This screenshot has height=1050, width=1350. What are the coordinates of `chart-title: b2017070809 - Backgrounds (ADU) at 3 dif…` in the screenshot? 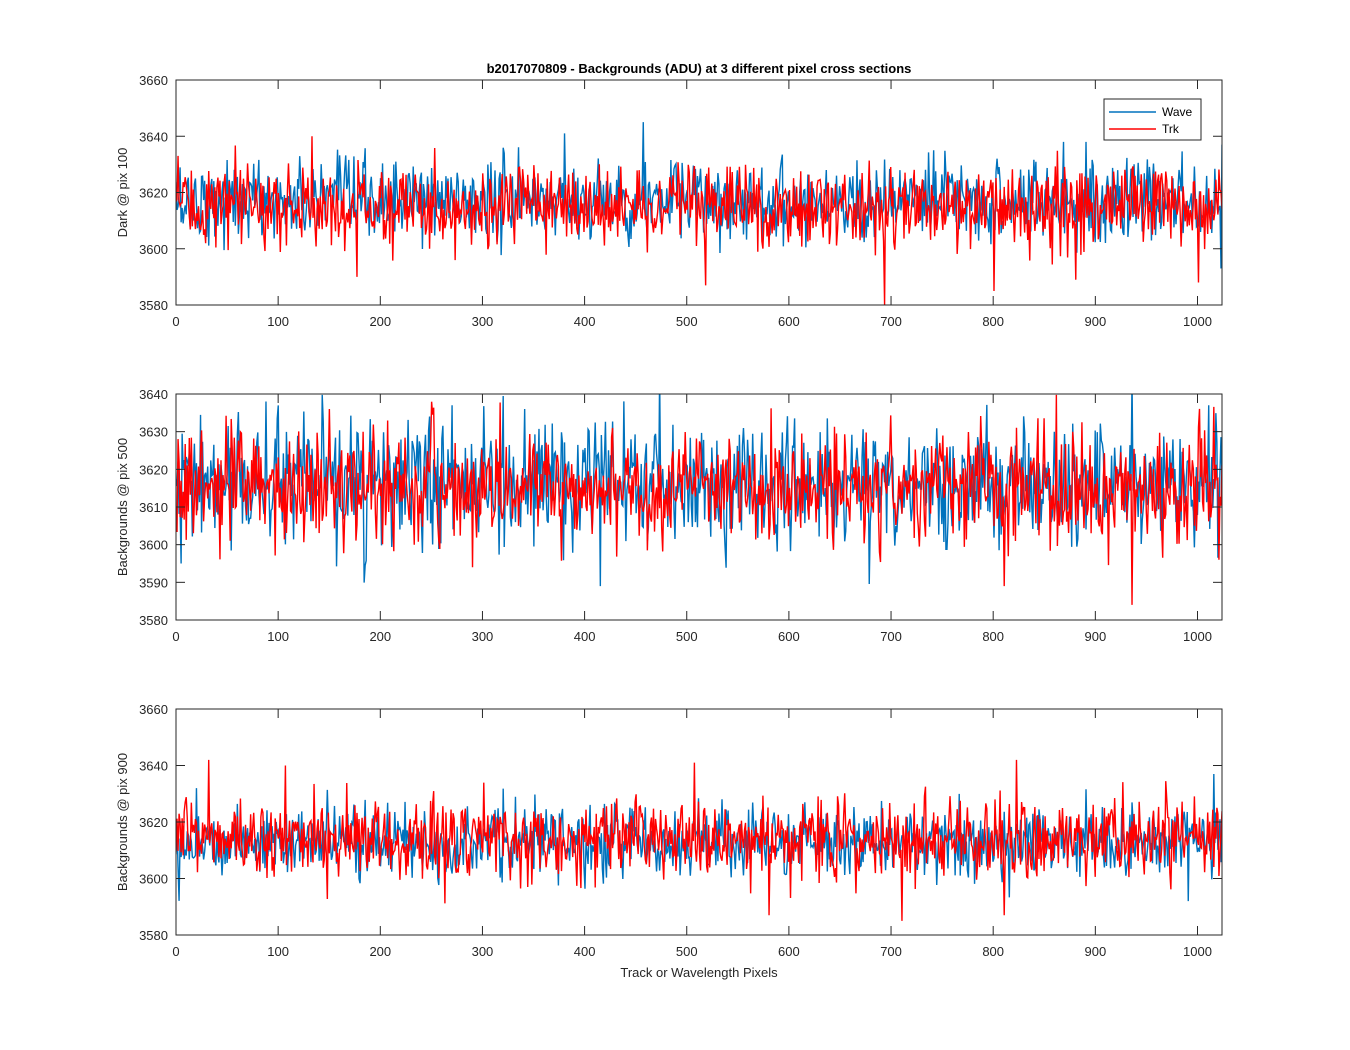 It's located at (699, 68).